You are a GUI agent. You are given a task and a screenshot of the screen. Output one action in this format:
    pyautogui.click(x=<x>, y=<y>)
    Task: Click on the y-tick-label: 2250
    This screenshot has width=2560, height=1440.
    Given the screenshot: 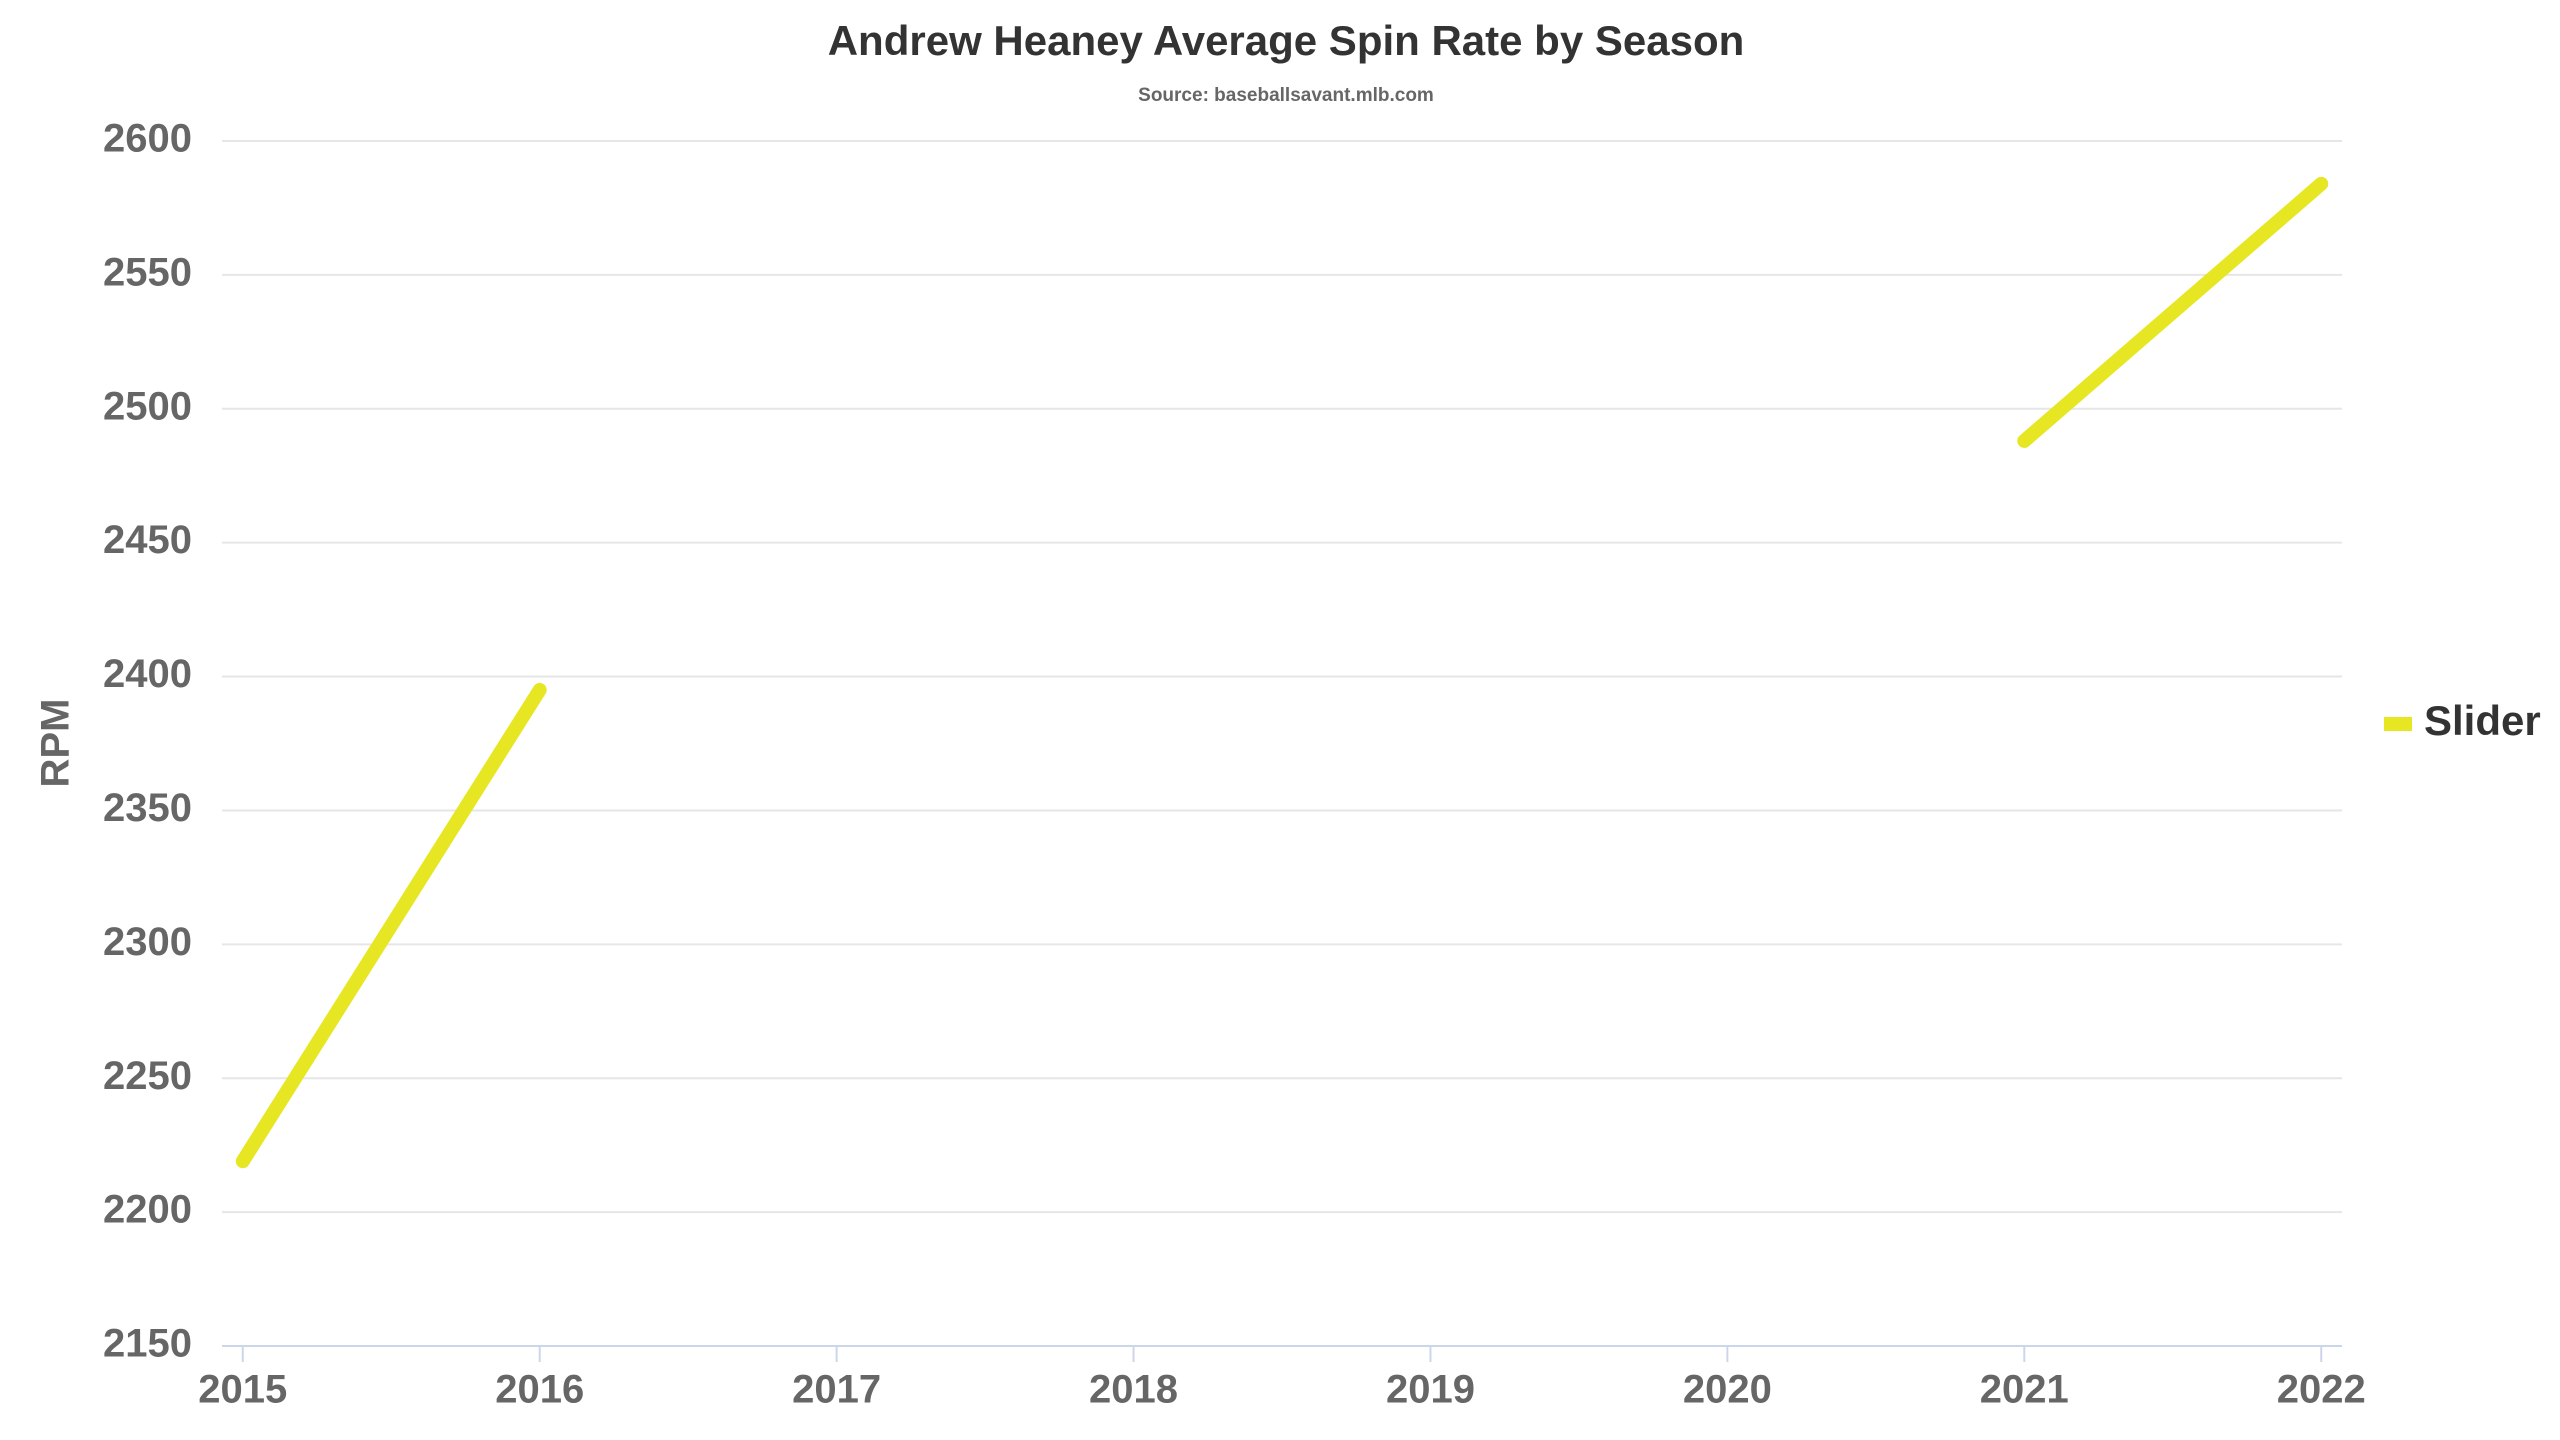 What is the action you would take?
    pyautogui.click(x=147, y=1076)
    